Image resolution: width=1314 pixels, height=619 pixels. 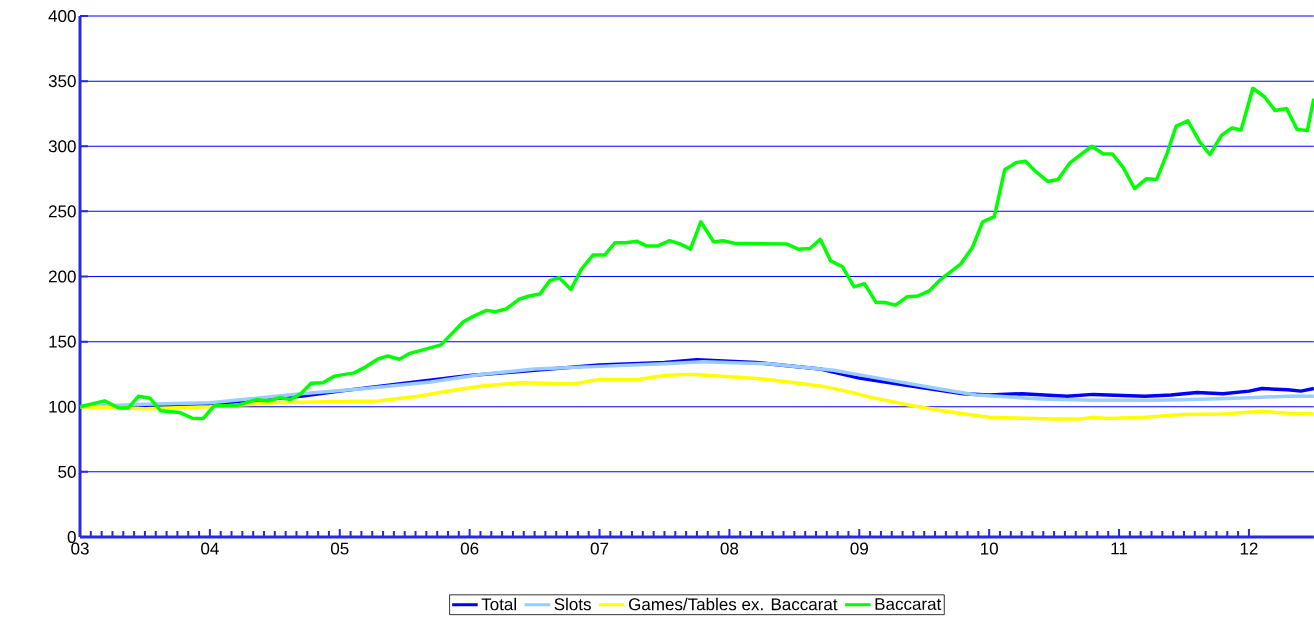 What do you see at coordinates (729, 548) in the screenshot?
I see `x-tick-label: 08` at bounding box center [729, 548].